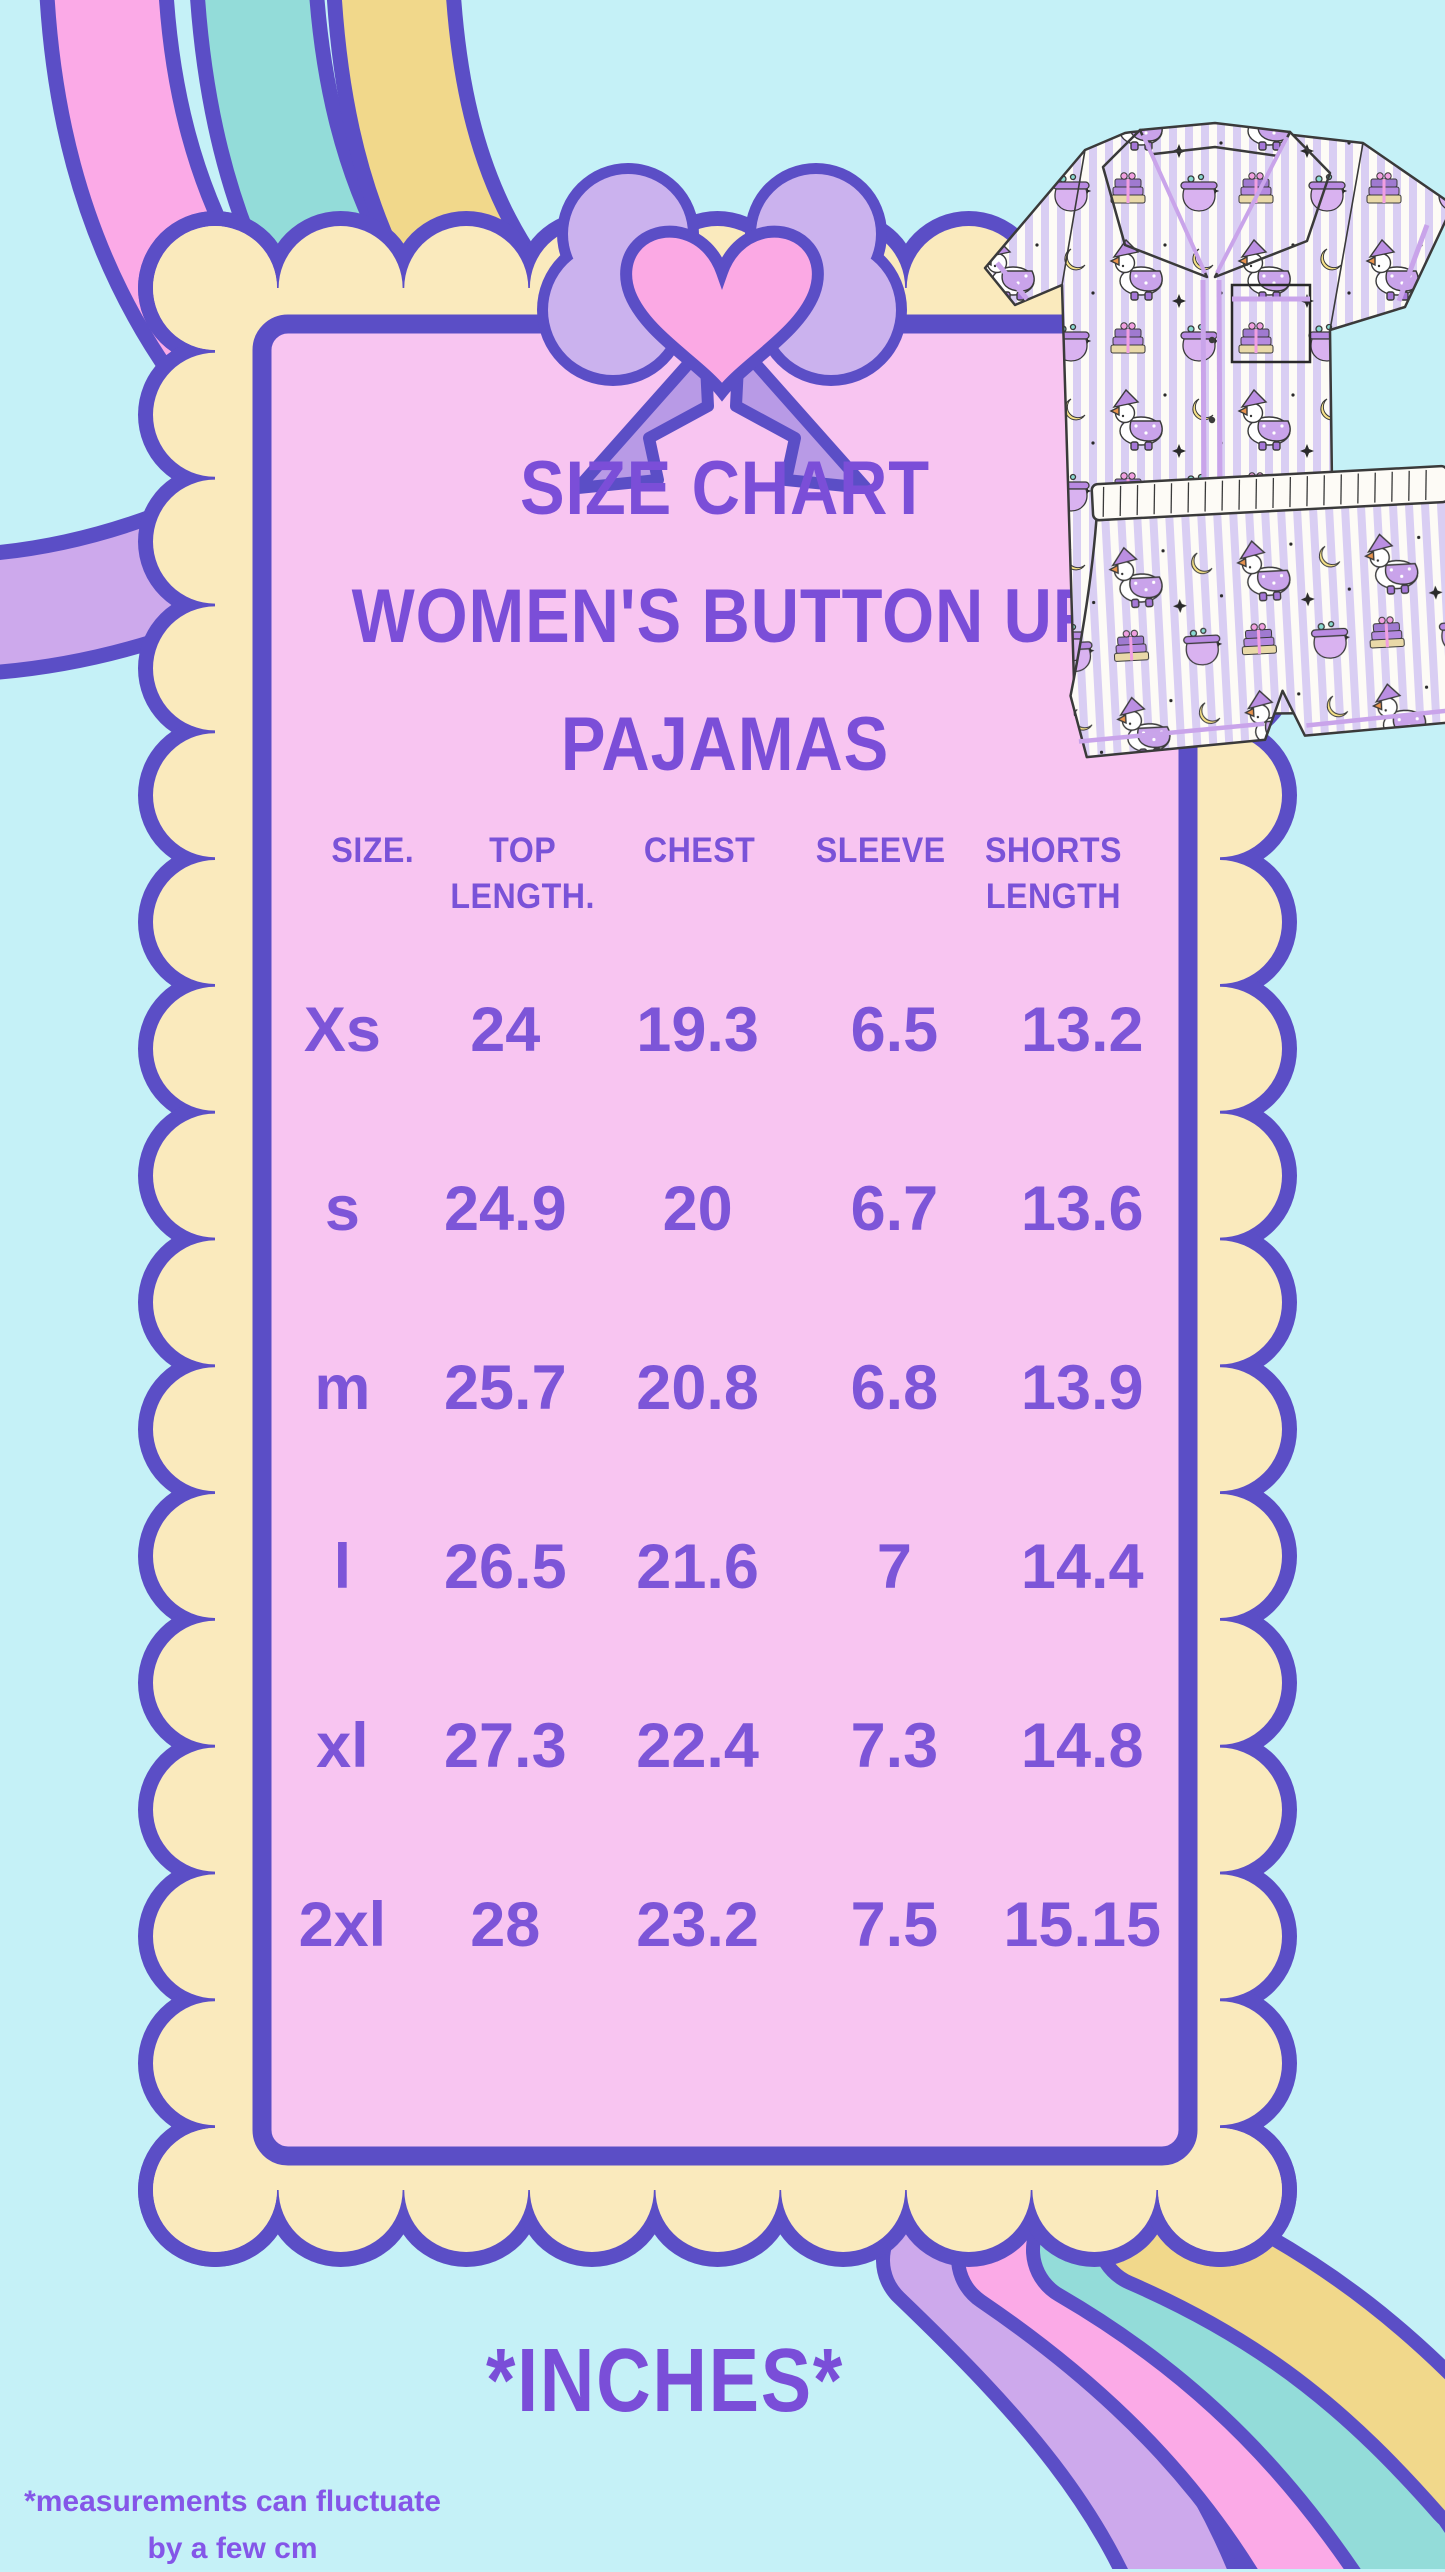 This screenshot has height=2572, width=1445. What do you see at coordinates (1082, 1745) in the screenshot?
I see `table-cell: 14.8` at bounding box center [1082, 1745].